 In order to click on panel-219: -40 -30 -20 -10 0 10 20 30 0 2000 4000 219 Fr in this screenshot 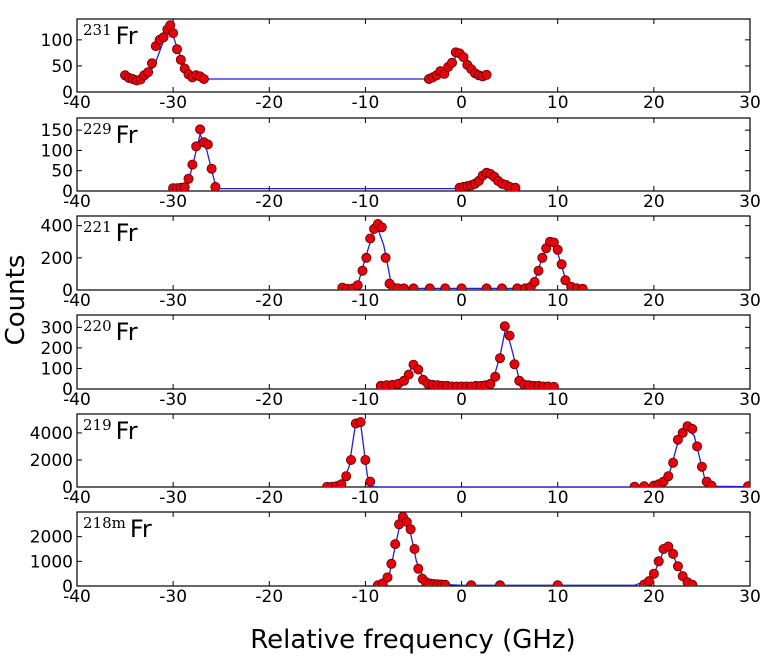, I will do `click(395, 460)`.